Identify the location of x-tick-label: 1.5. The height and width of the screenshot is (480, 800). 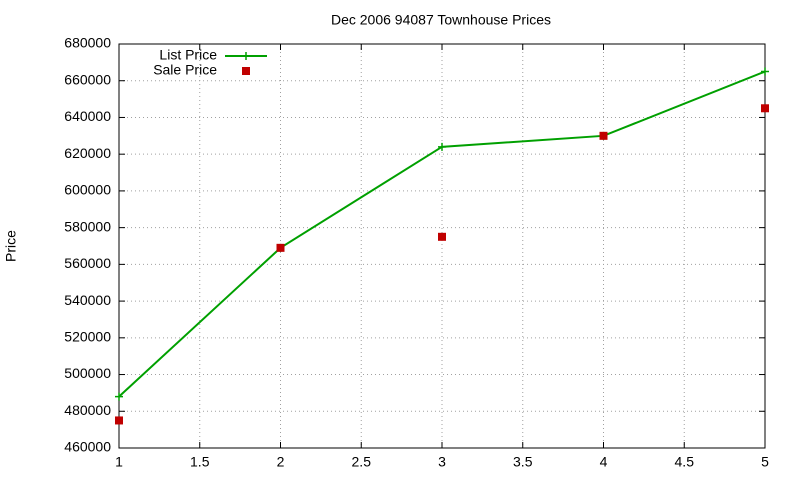
(200, 462).